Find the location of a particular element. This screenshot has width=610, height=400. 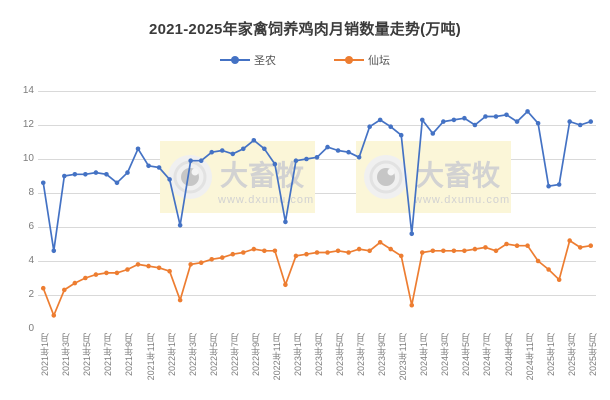

legend-item-series-0: 圣农 is located at coordinates (248, 60).